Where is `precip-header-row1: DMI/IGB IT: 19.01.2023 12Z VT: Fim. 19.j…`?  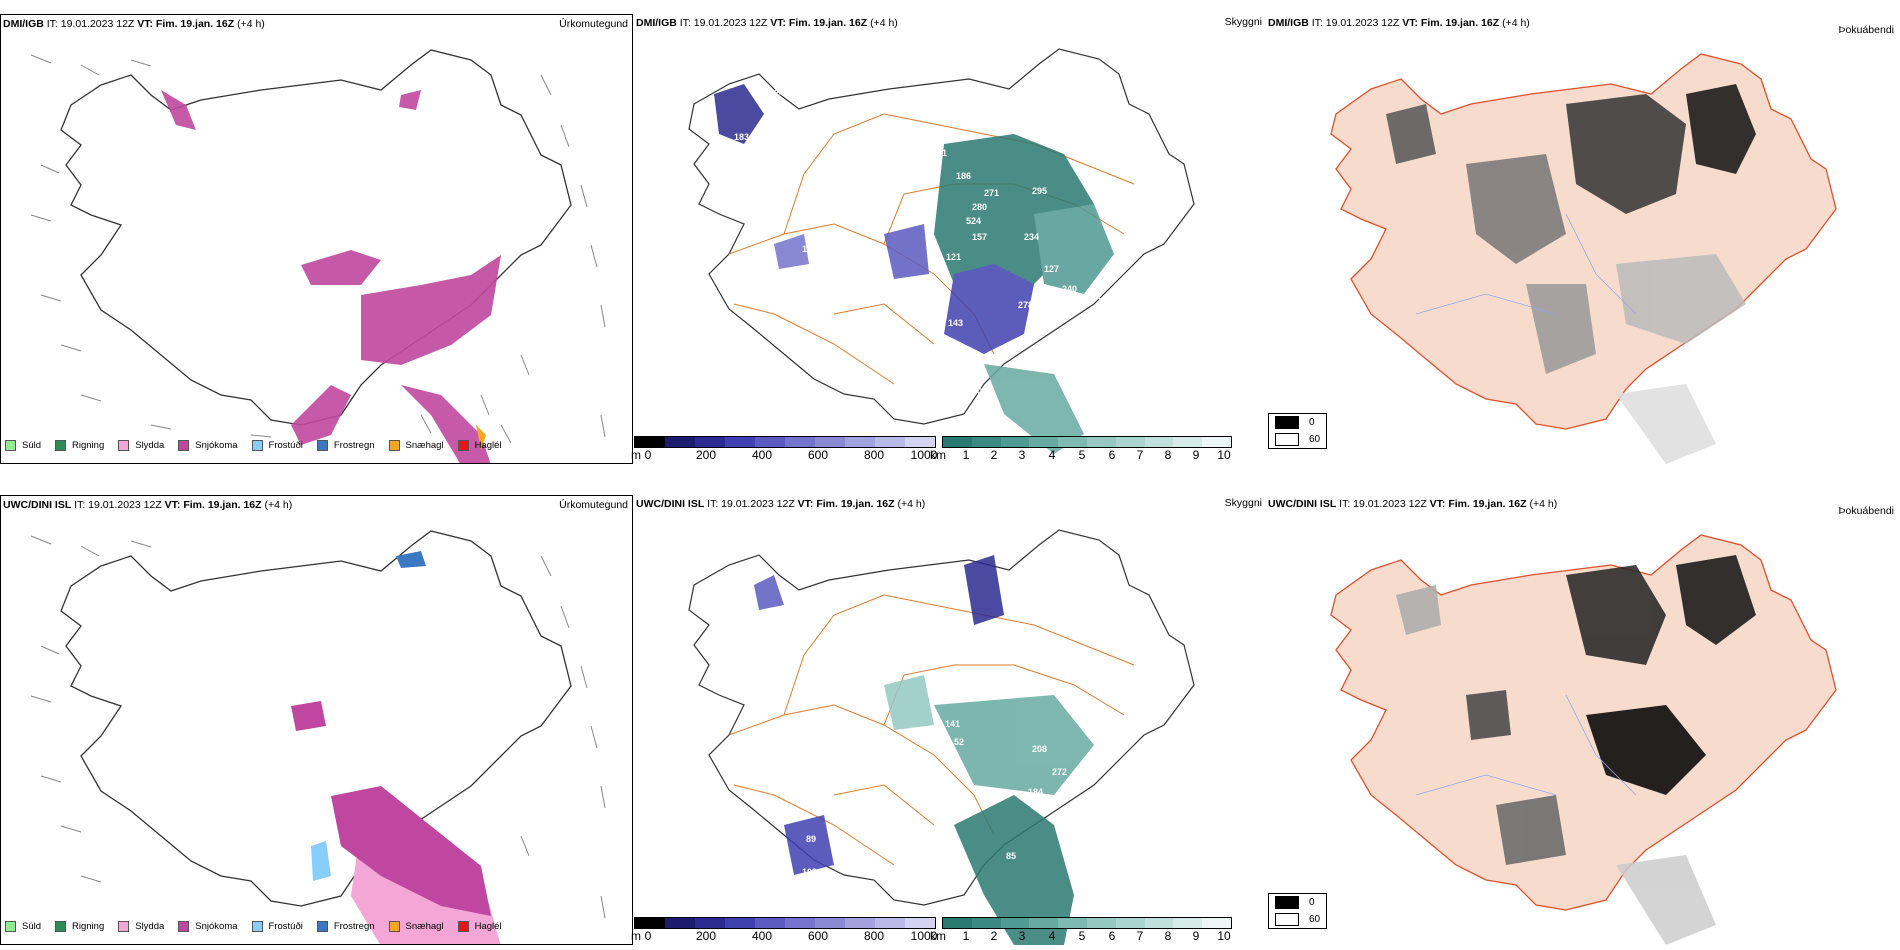 precip-header-row1: DMI/IGB IT: 19.01.2023 12Z VT: Fim. 19.j… is located at coordinates (134, 24).